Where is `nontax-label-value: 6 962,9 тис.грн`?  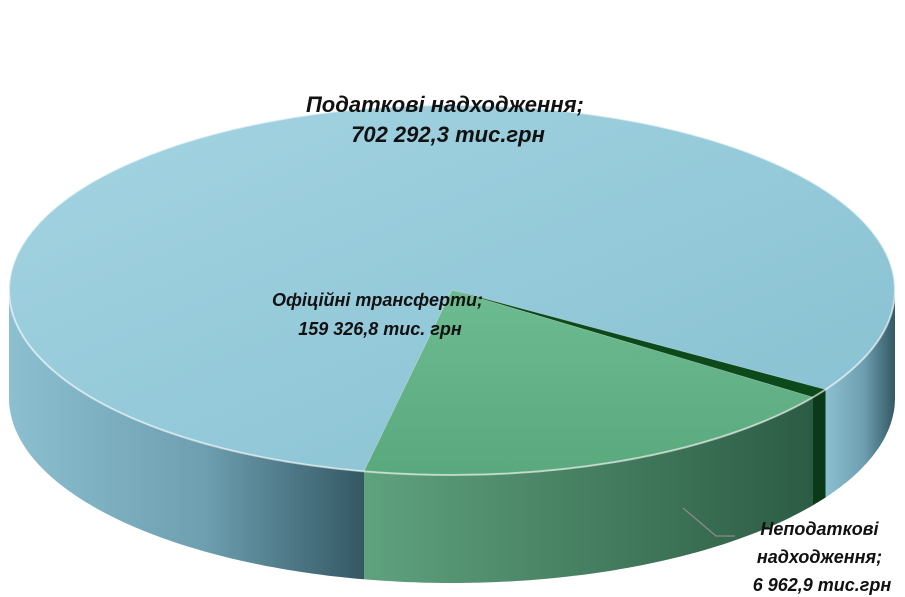
nontax-label-value: 6 962,9 тис.грн is located at coordinates (822, 585).